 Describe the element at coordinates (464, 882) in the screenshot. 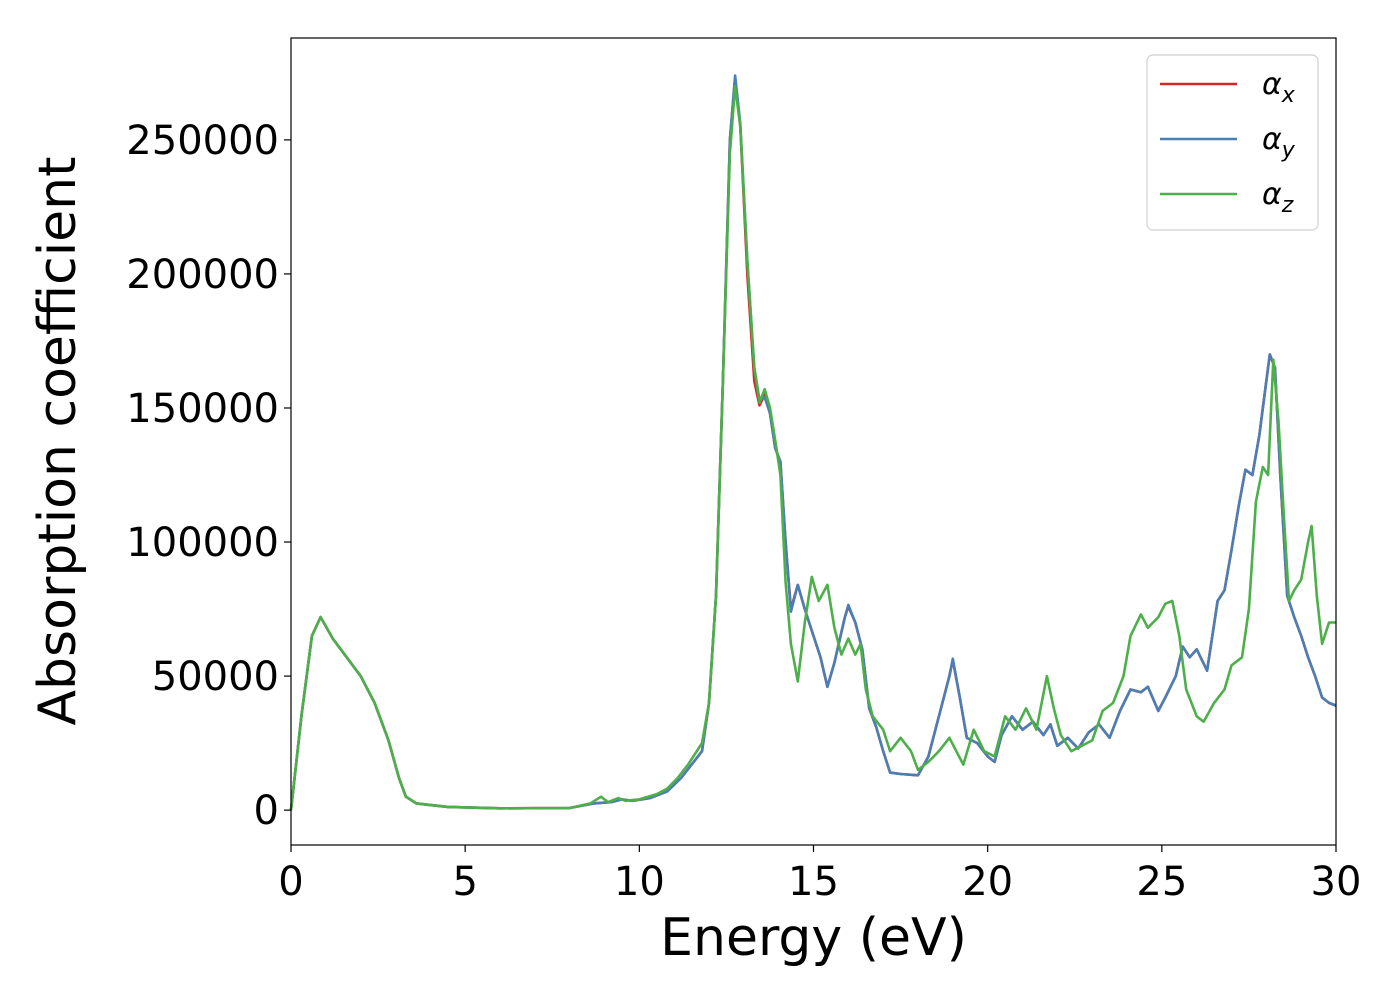

I see `x-tick-label: 5` at that location.